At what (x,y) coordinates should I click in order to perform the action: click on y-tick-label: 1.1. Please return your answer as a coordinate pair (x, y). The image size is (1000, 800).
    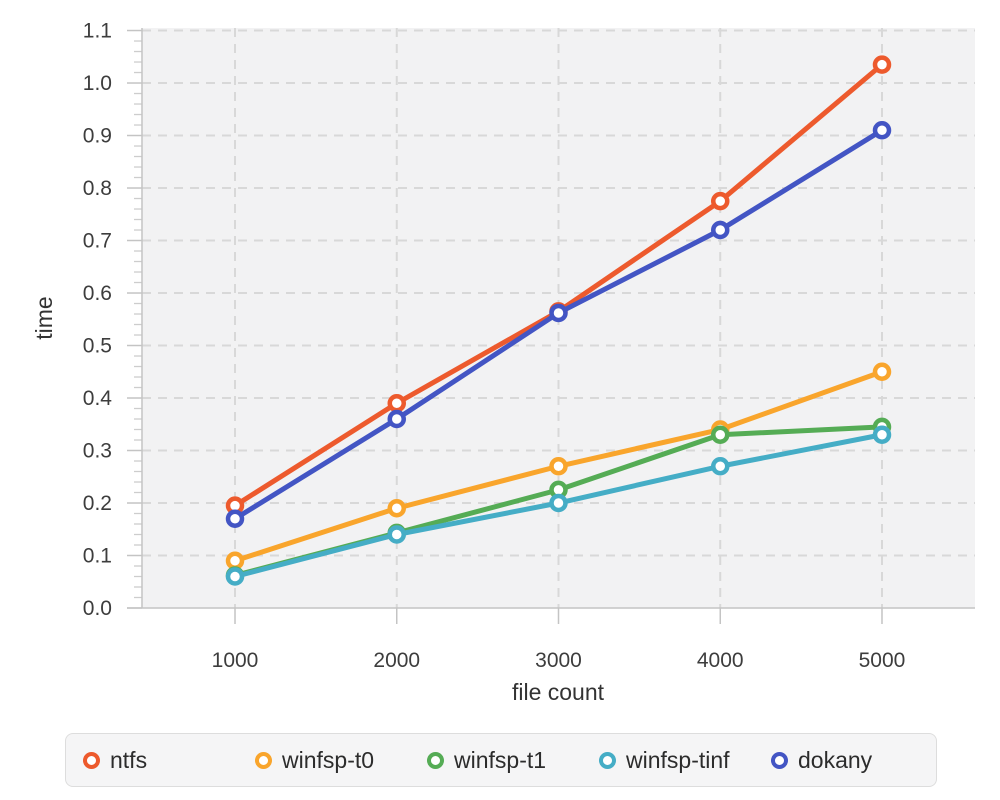
    Looking at the image, I should click on (97, 31).